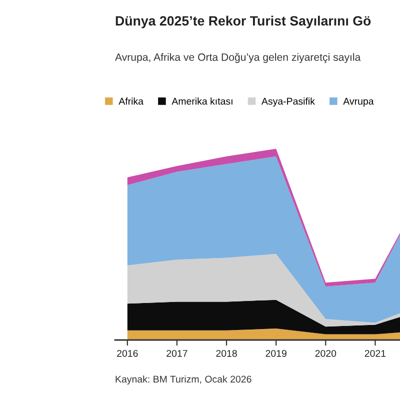  Describe the element at coordinates (375, 353) in the screenshot. I see `x-tick-label: 2021` at that location.